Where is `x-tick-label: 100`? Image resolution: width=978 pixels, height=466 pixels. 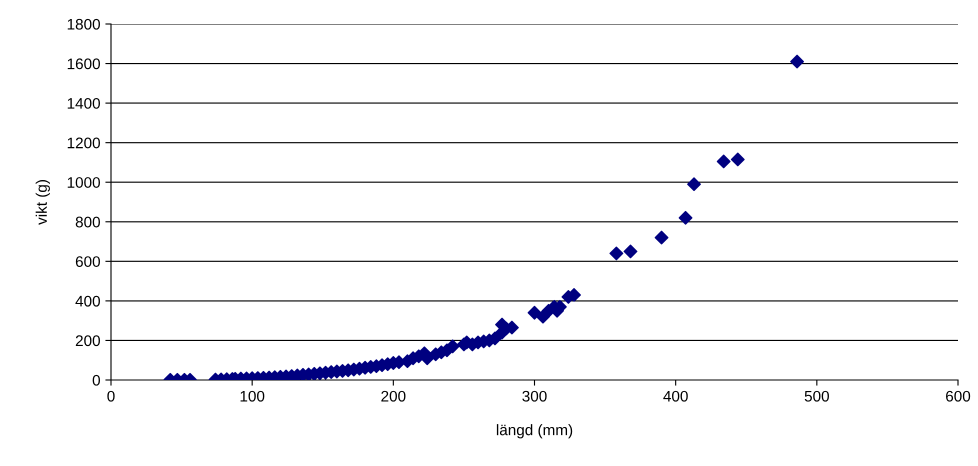 x-tick-label: 100 is located at coordinates (252, 396).